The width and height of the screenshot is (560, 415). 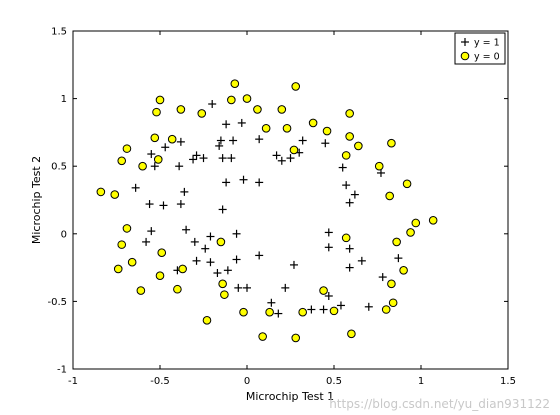 I want to click on legend-circle-marker, so click(x=465, y=56).